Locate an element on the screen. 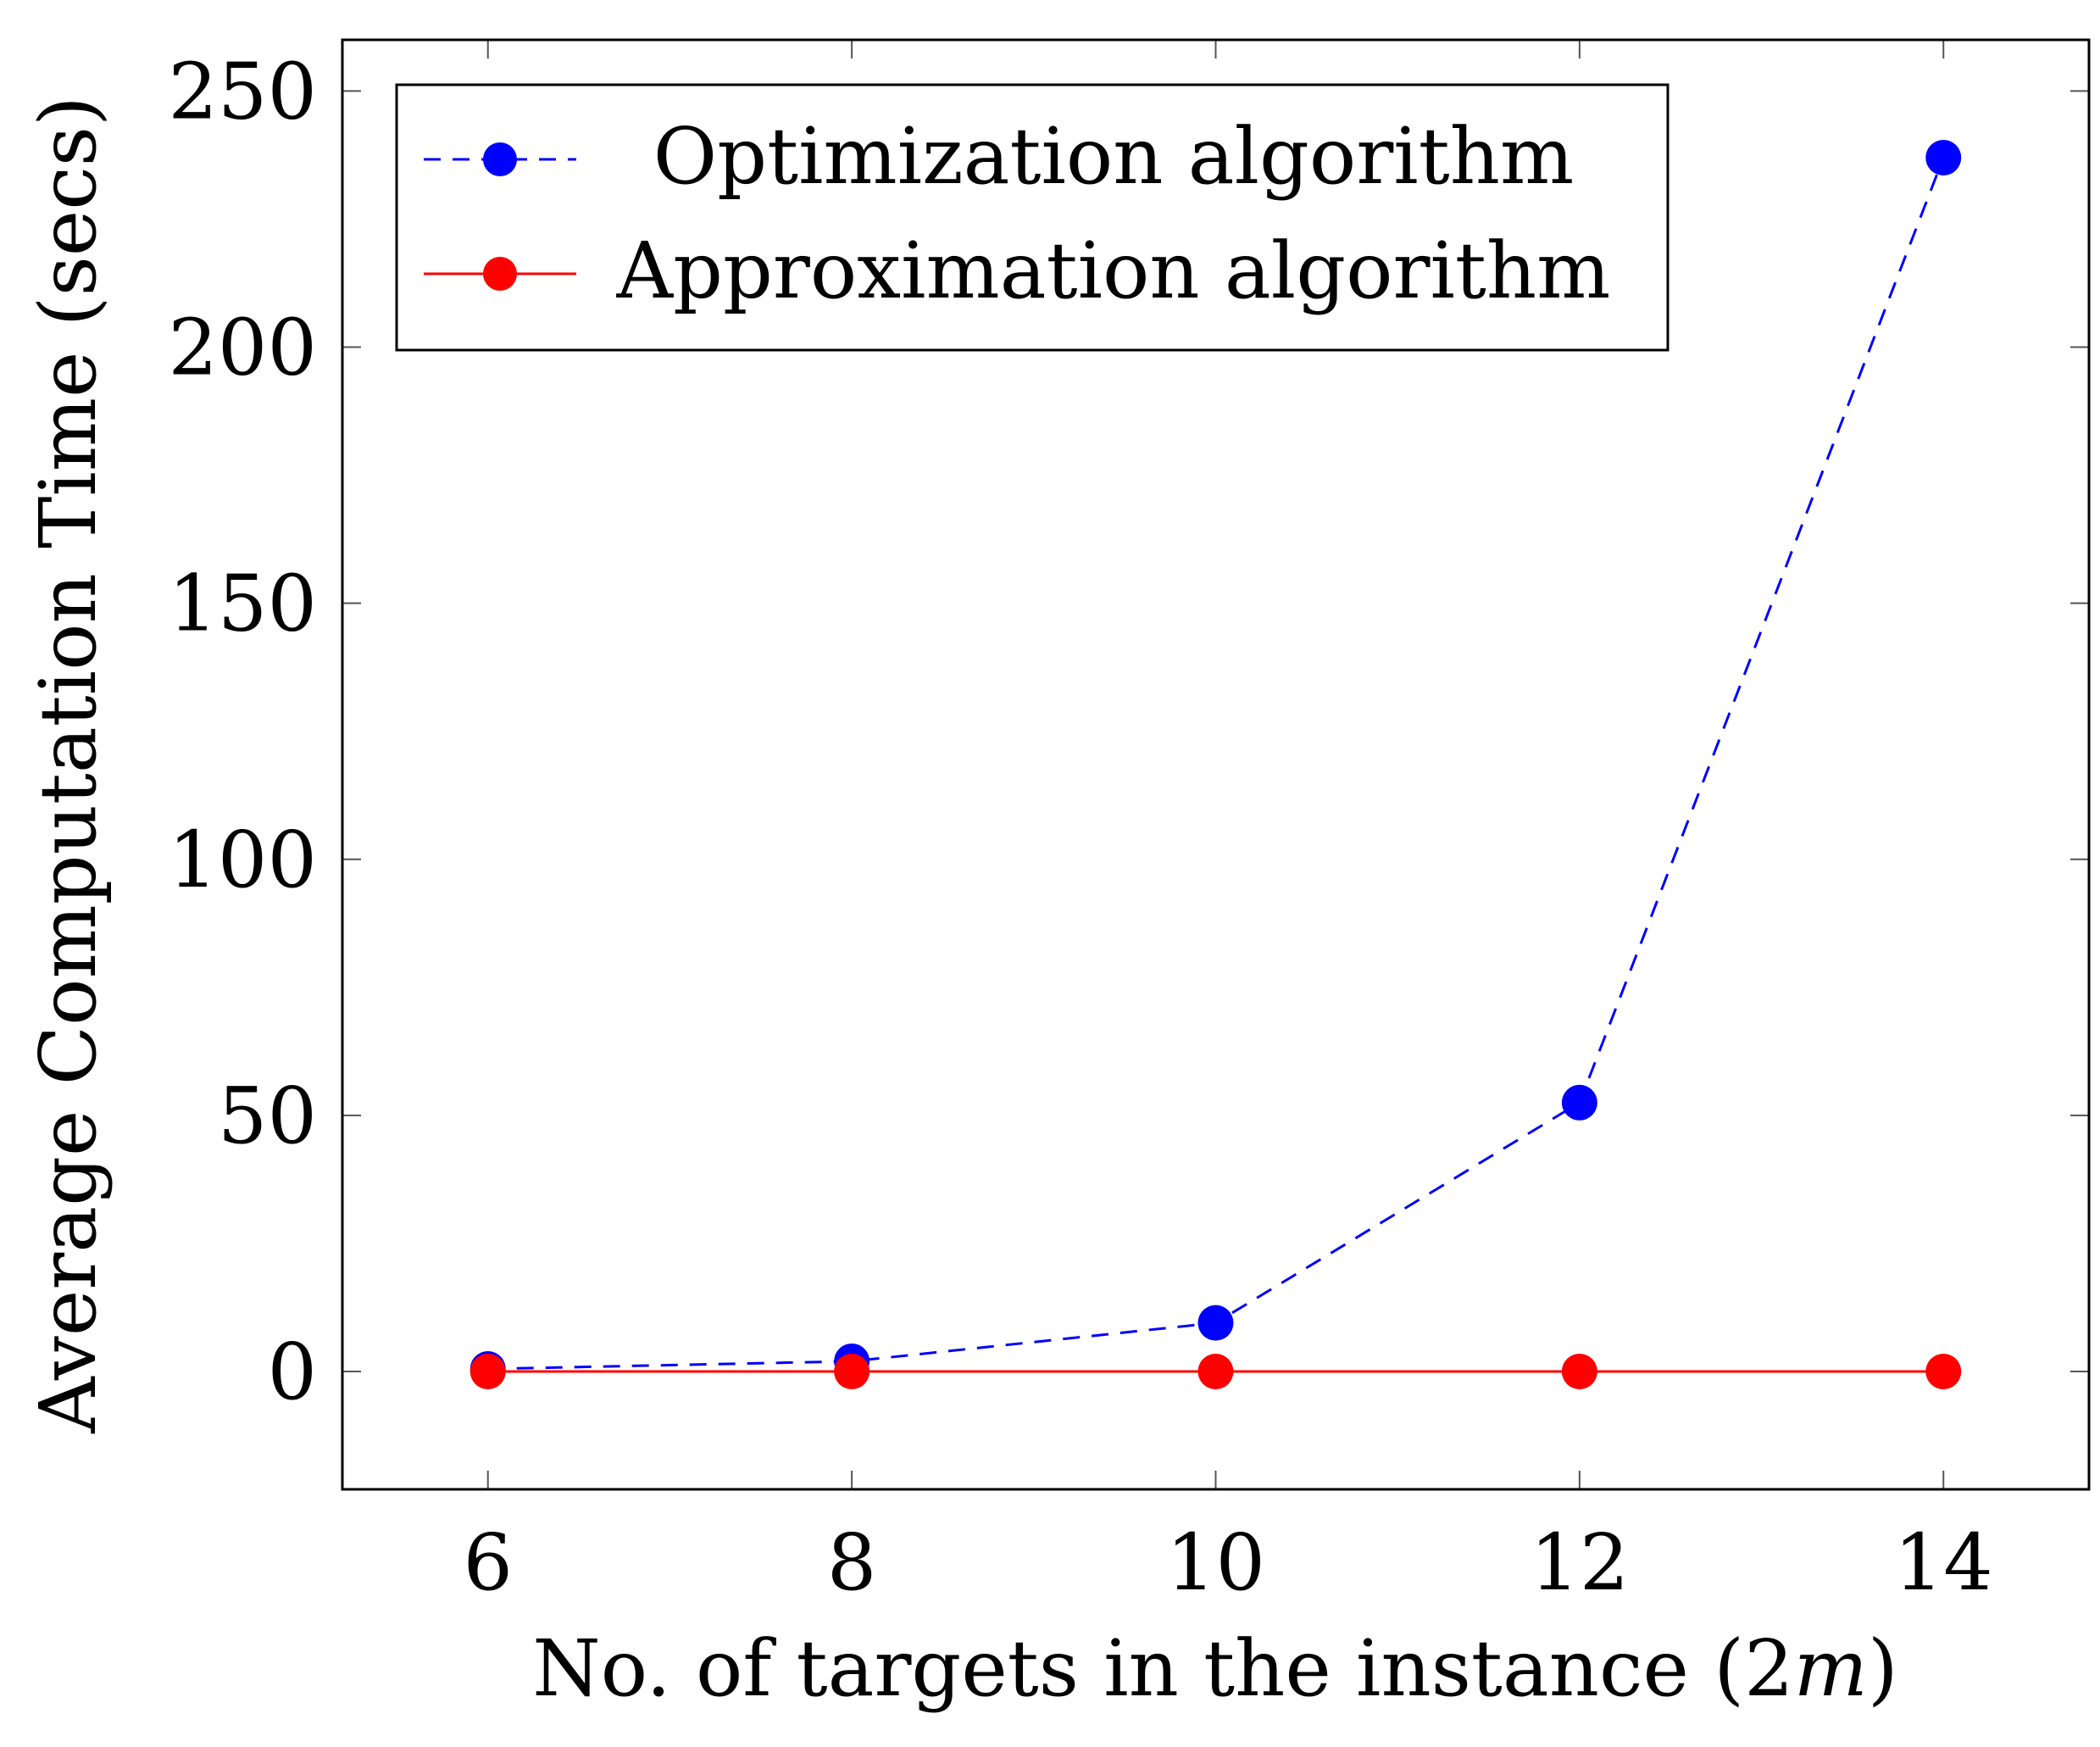  legend-box is located at coordinates (1032, 217).